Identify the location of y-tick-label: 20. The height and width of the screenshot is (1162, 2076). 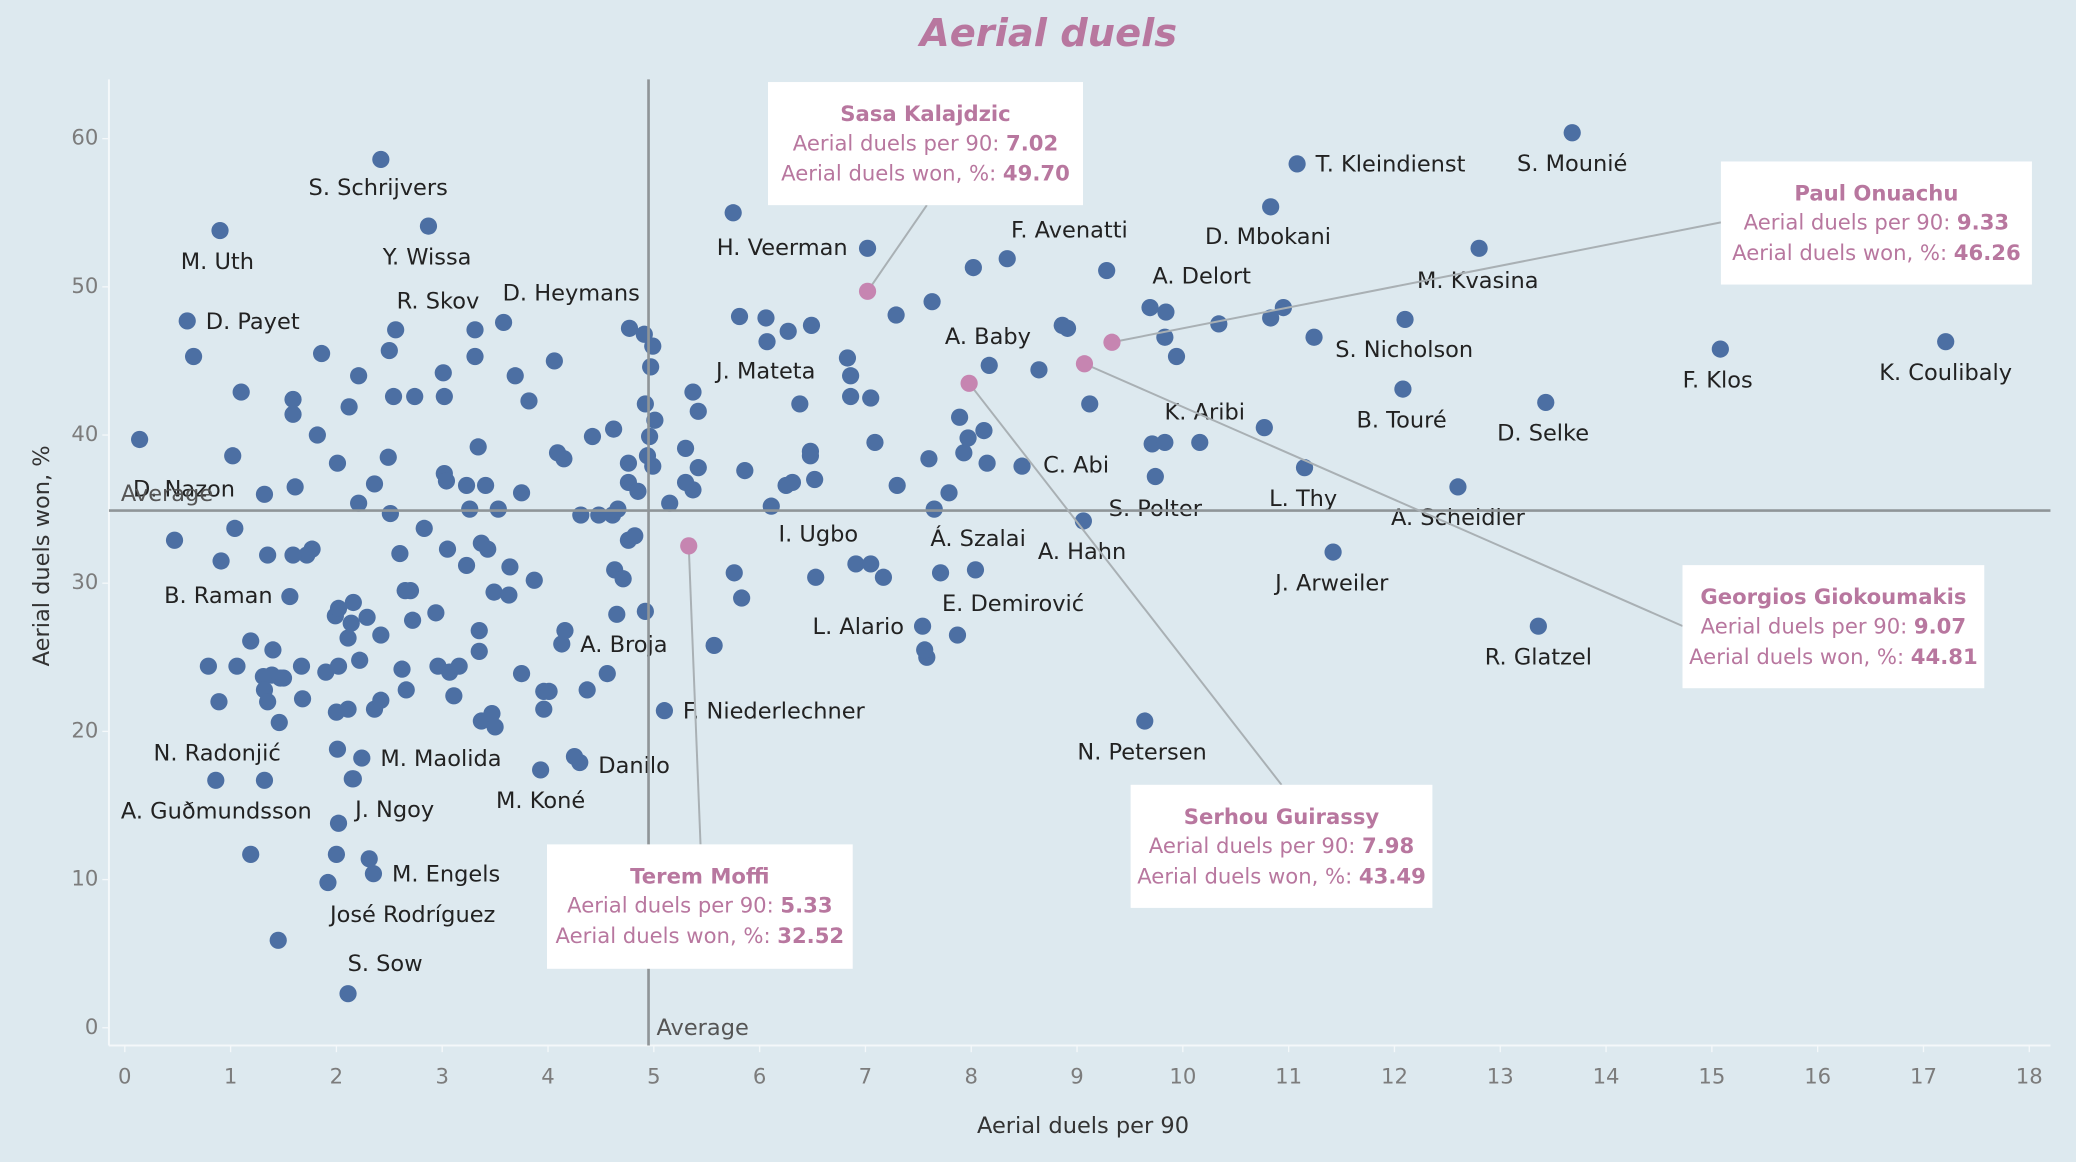
(84, 729).